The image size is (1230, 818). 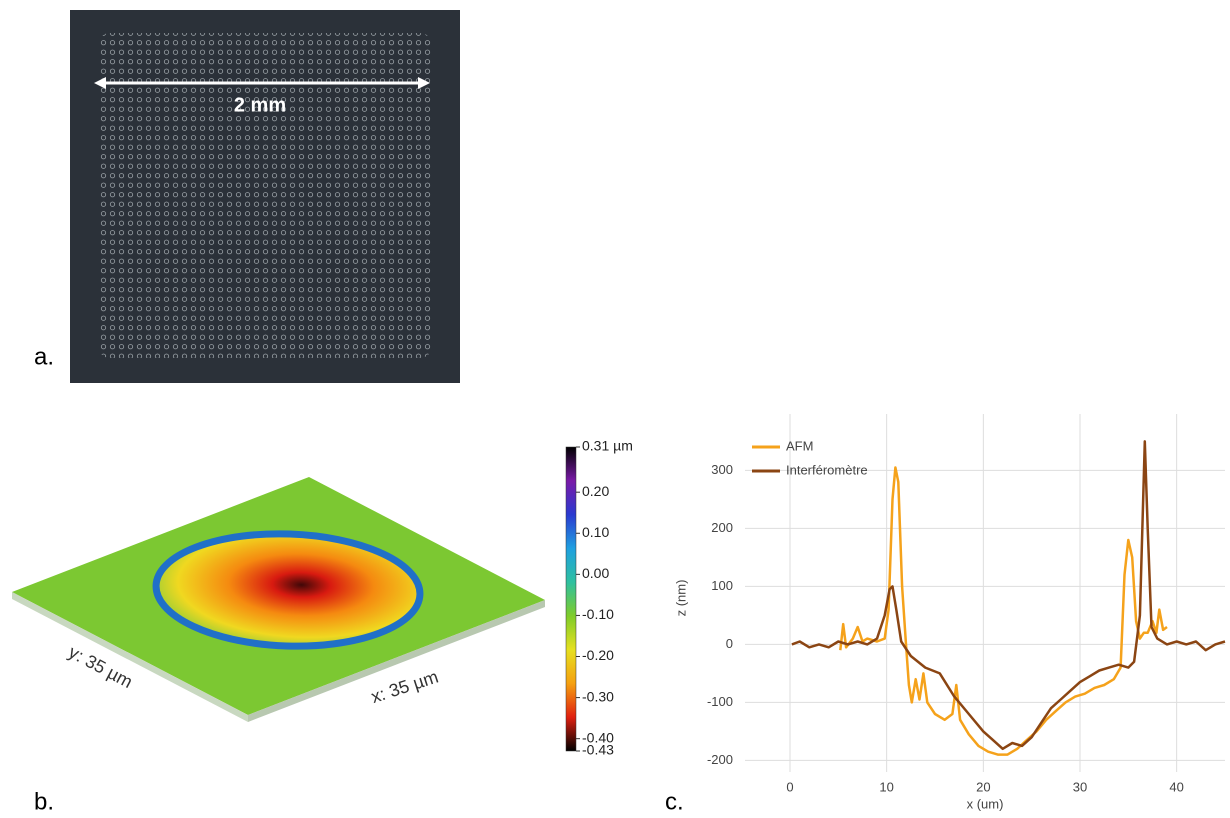 I want to click on x-tick-label: 0, so click(x=789, y=786).